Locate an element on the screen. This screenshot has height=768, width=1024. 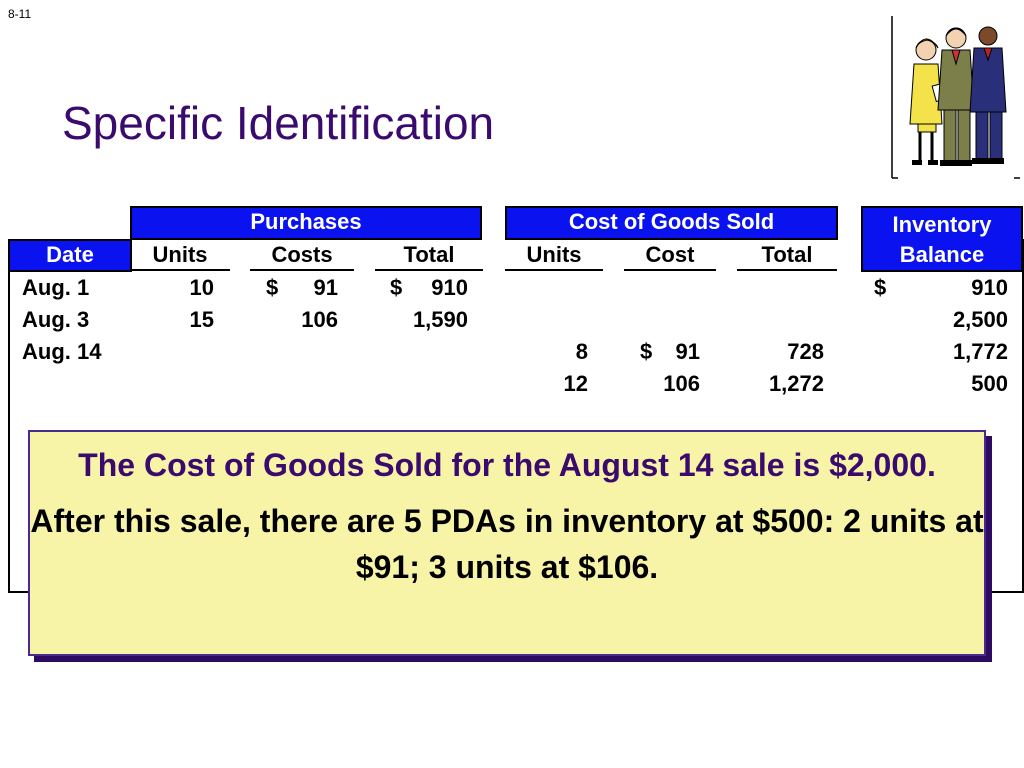
page-title: Specific Identification is located at coordinates (278, 123).